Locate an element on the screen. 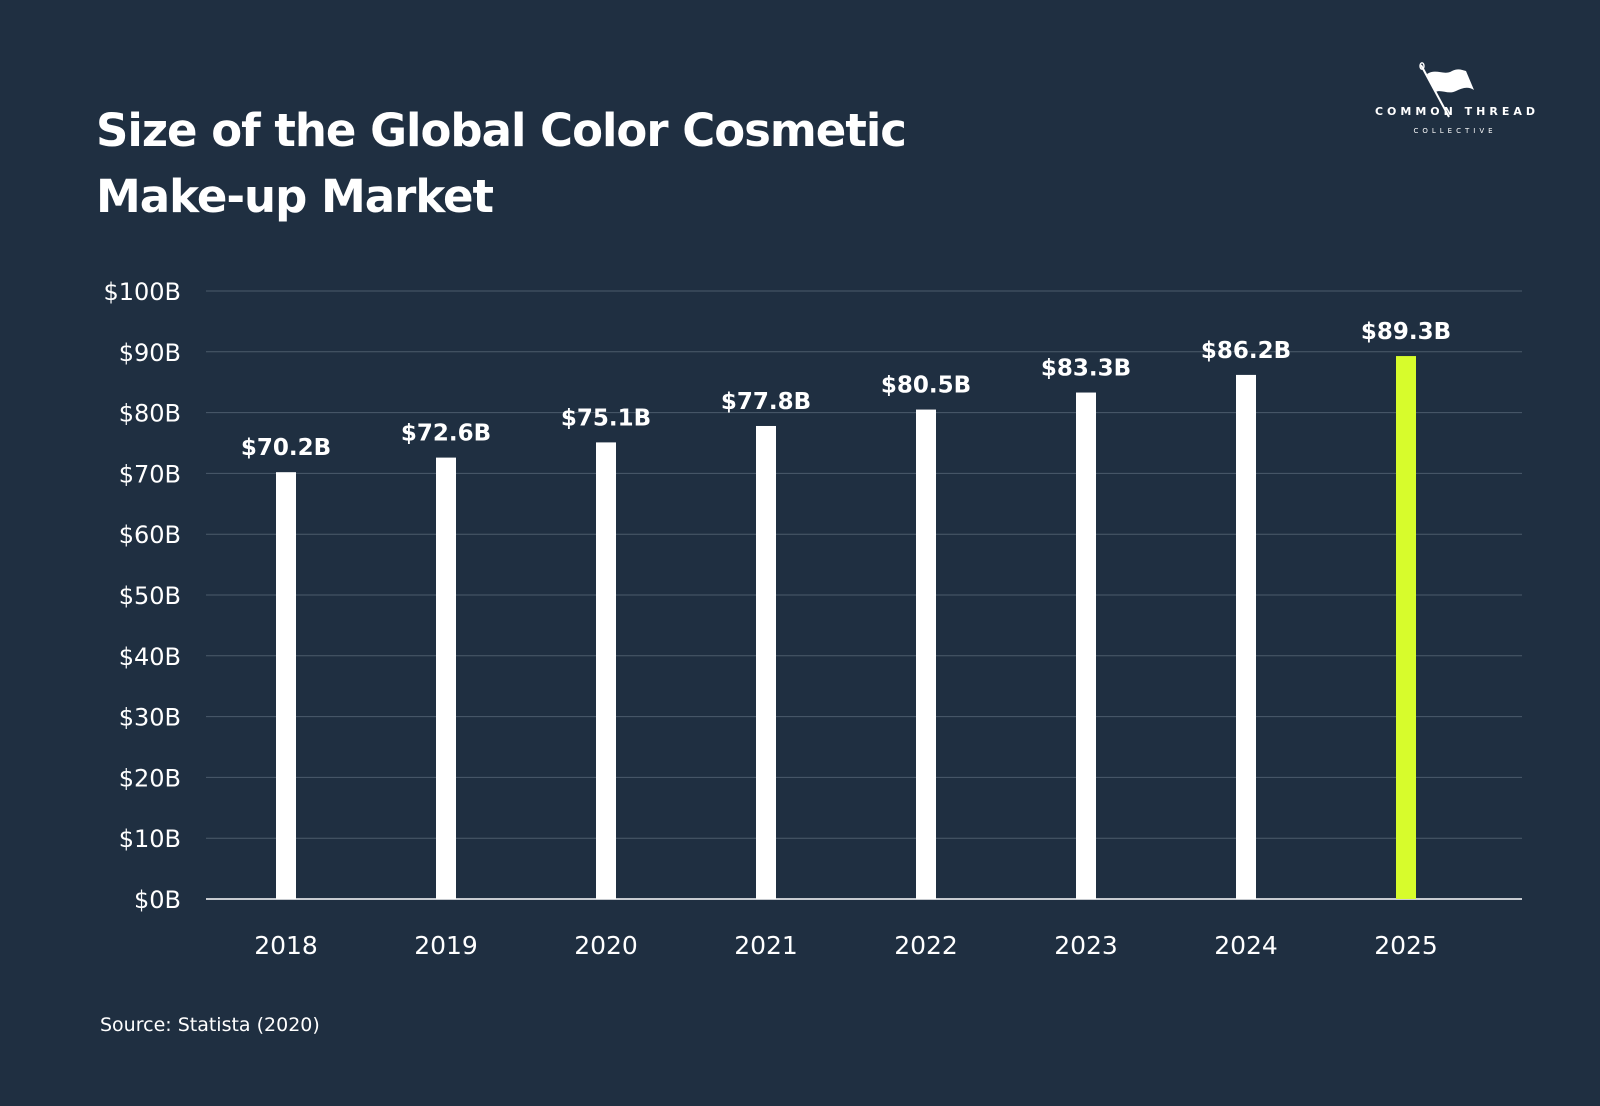 Image resolution: width=1600 pixels, height=1106 pixels. bar-2021 is located at coordinates (766, 662).